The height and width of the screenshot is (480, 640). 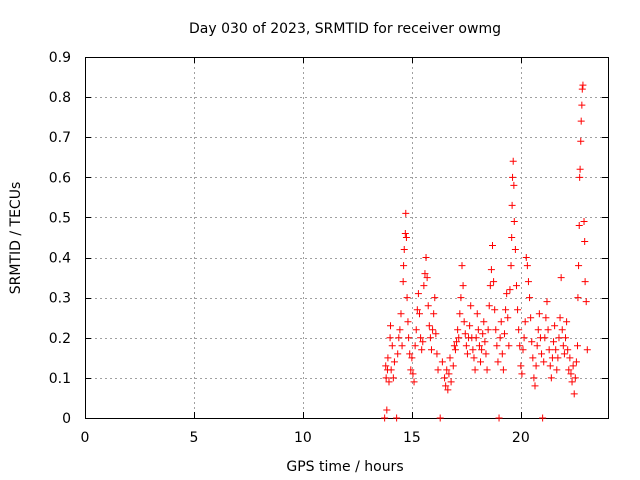 I want to click on y-tick-label: 0.1, so click(x=60, y=379).